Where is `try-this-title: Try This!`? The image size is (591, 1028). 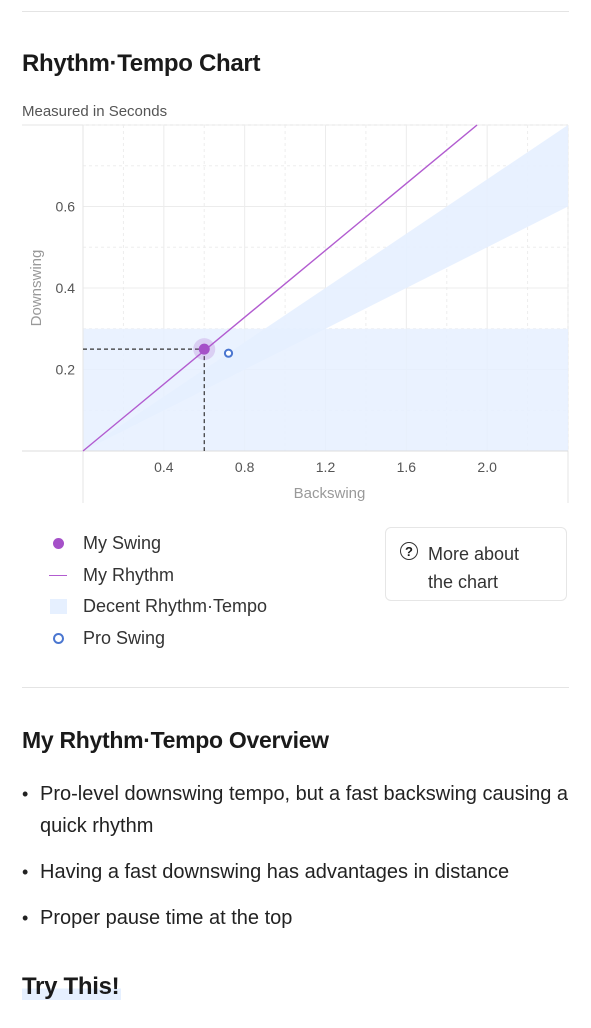
try-this-title: Try This! is located at coordinates (72, 987).